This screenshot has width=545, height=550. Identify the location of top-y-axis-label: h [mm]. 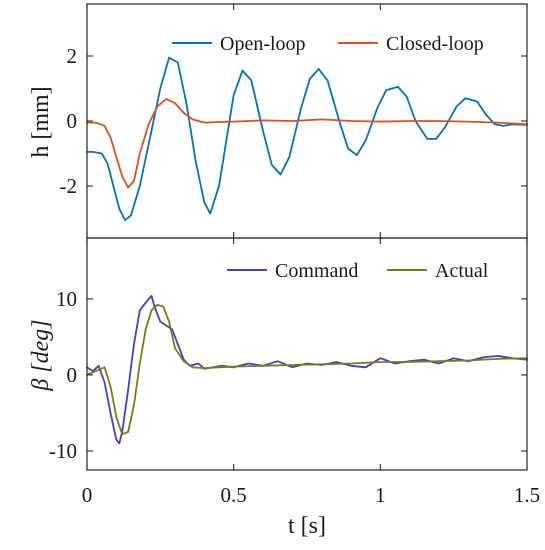
(41, 121).